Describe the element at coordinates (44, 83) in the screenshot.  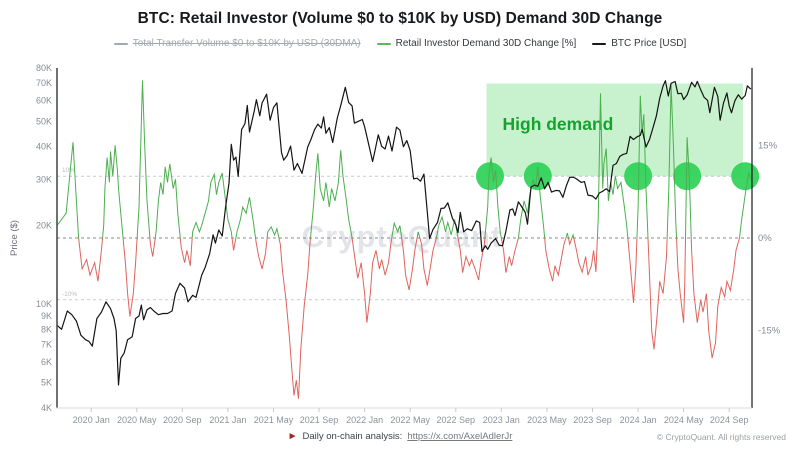
I see `y-left-tick-label: 70K` at that location.